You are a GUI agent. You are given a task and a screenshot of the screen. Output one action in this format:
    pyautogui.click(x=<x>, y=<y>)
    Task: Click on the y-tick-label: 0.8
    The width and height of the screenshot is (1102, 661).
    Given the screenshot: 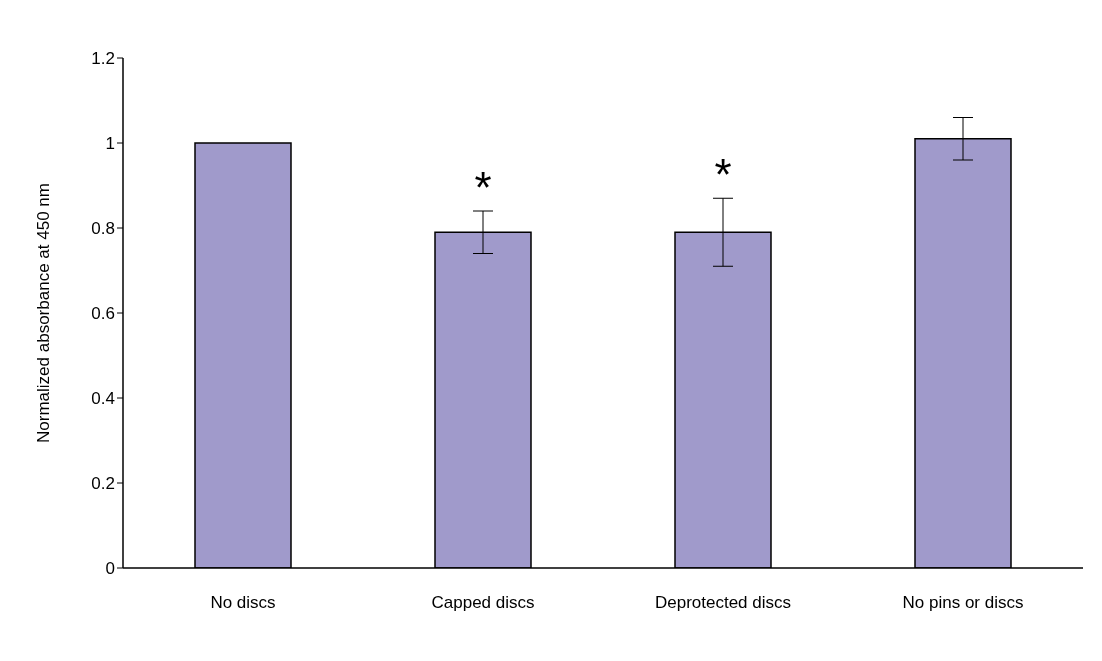 What is the action you would take?
    pyautogui.click(x=103, y=229)
    